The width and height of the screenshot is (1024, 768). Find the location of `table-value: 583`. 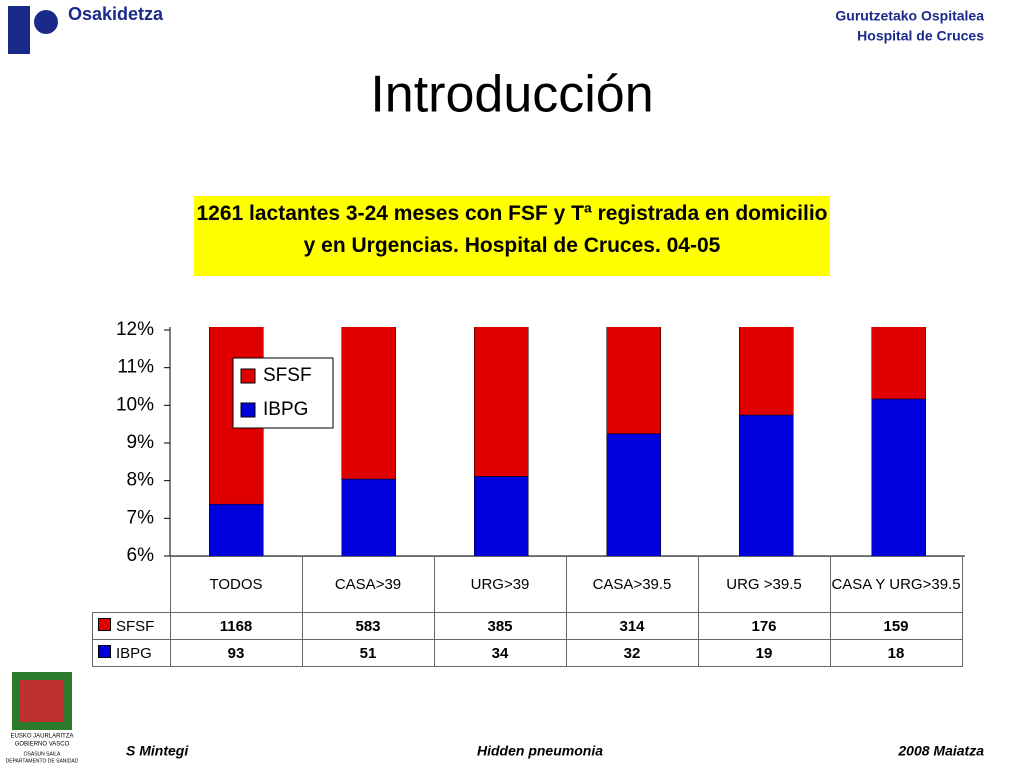

table-value: 583 is located at coordinates (368, 626).